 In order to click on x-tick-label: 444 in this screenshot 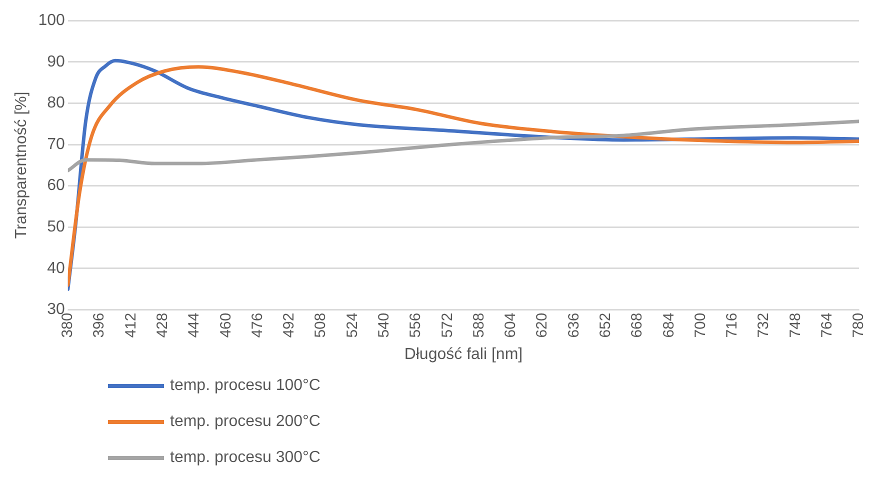, I will do `click(194, 325)`.